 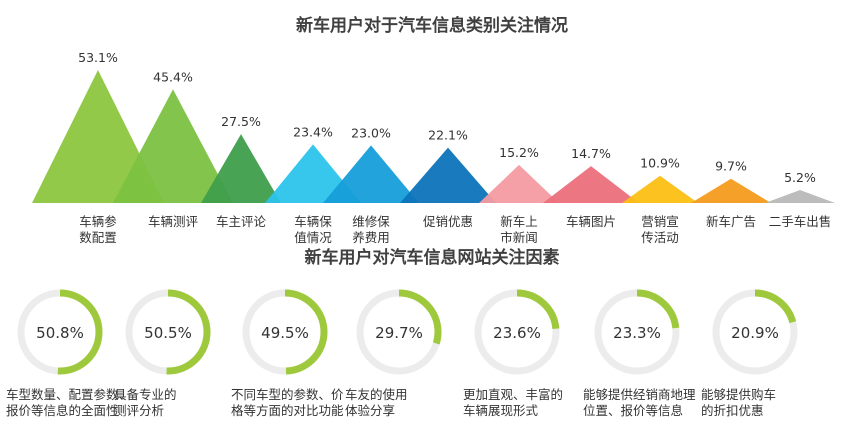 What do you see at coordinates (69, 402) in the screenshot?
I see `ring-category-label: 车型数量、配置参数、 报价等信息的全面性` at bounding box center [69, 402].